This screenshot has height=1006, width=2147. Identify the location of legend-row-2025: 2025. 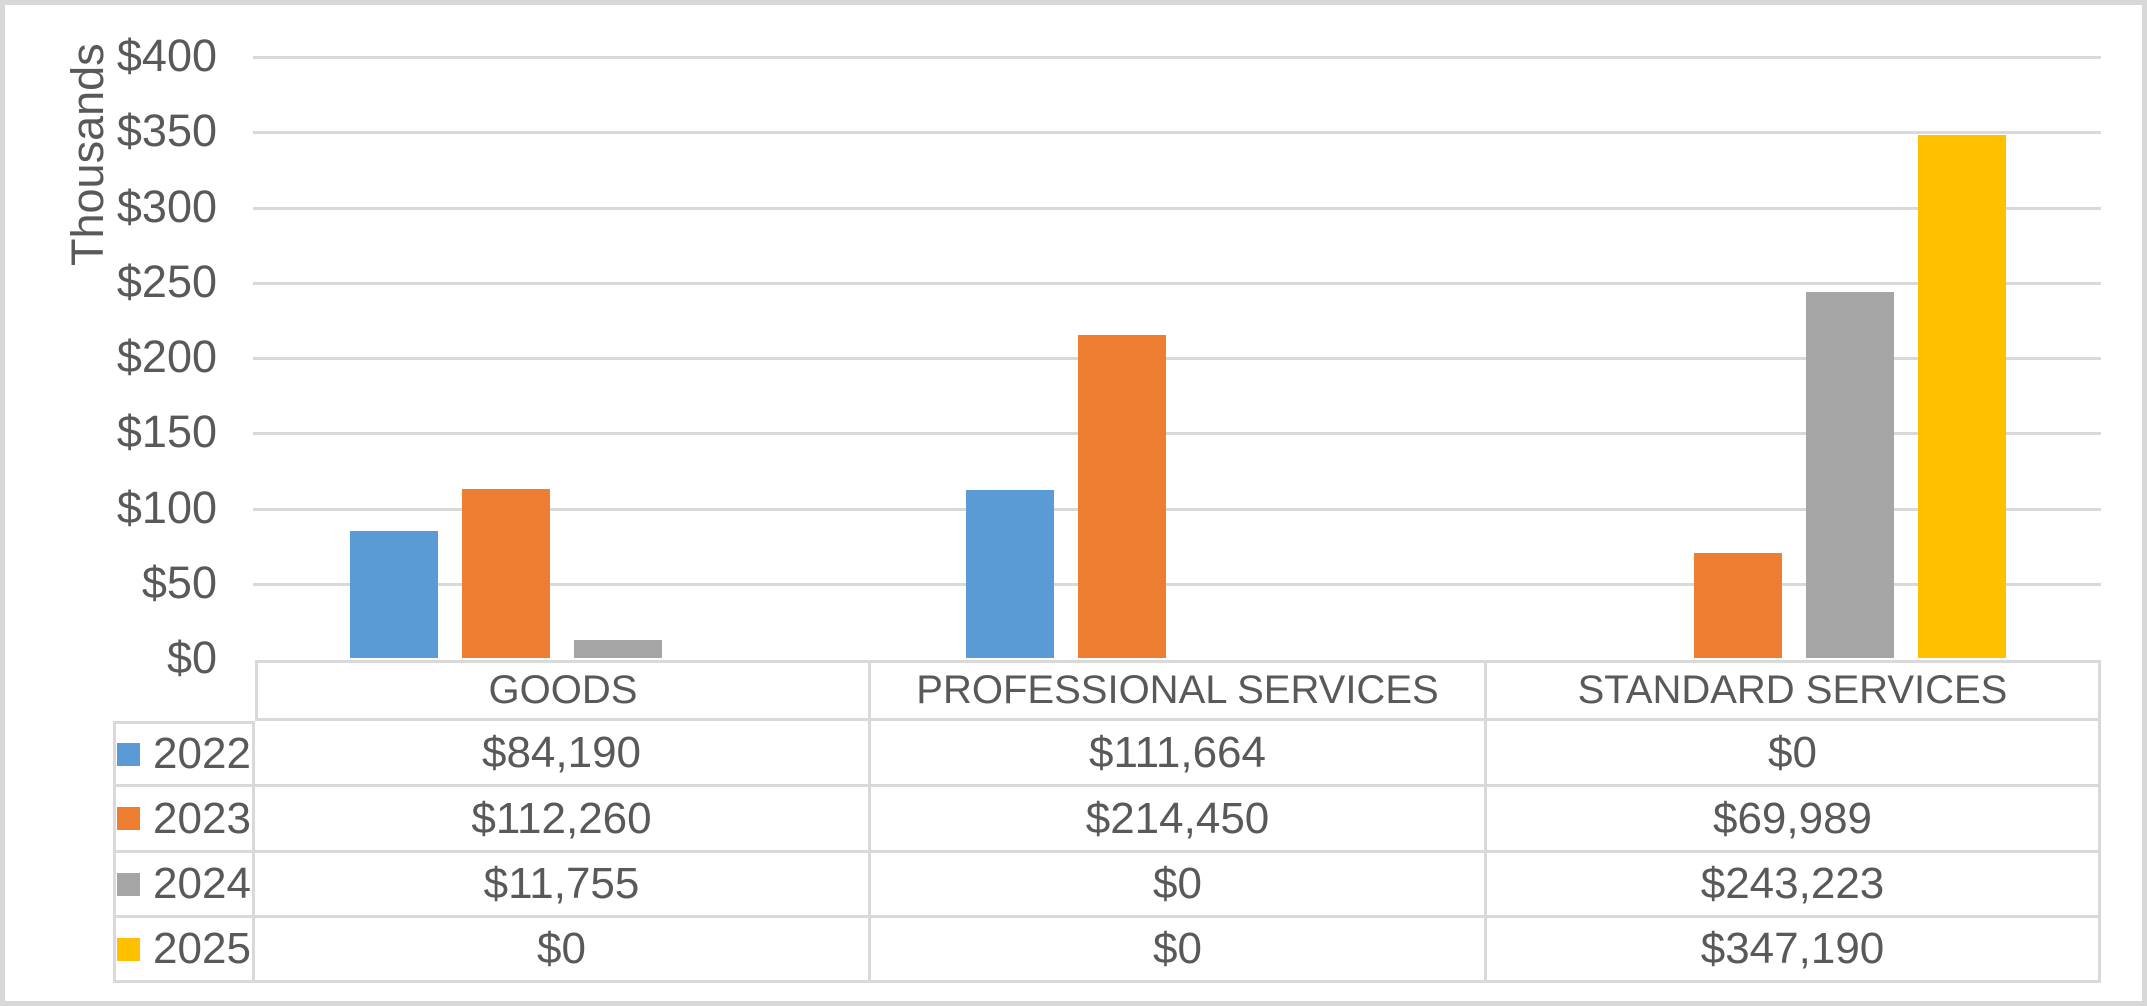
(184, 950).